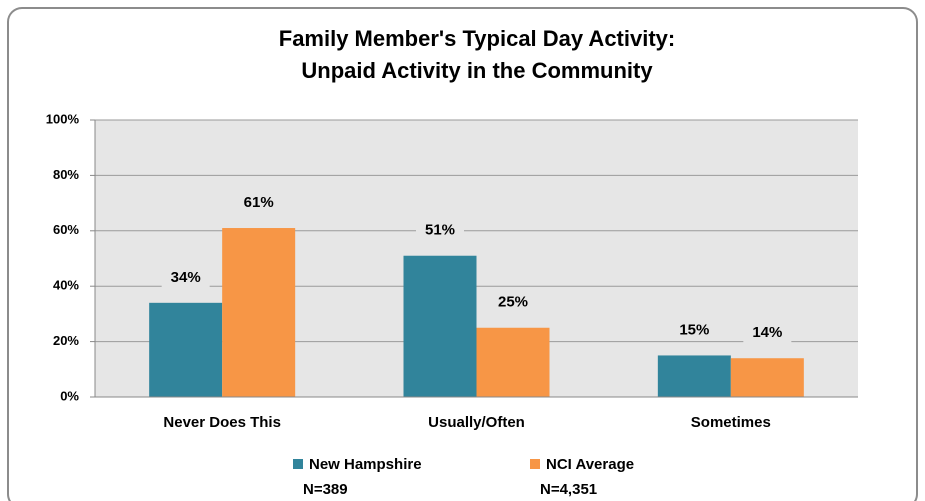 The height and width of the screenshot is (501, 925). Describe the element at coordinates (66, 174) in the screenshot. I see `y-tick-label: 80%` at that location.